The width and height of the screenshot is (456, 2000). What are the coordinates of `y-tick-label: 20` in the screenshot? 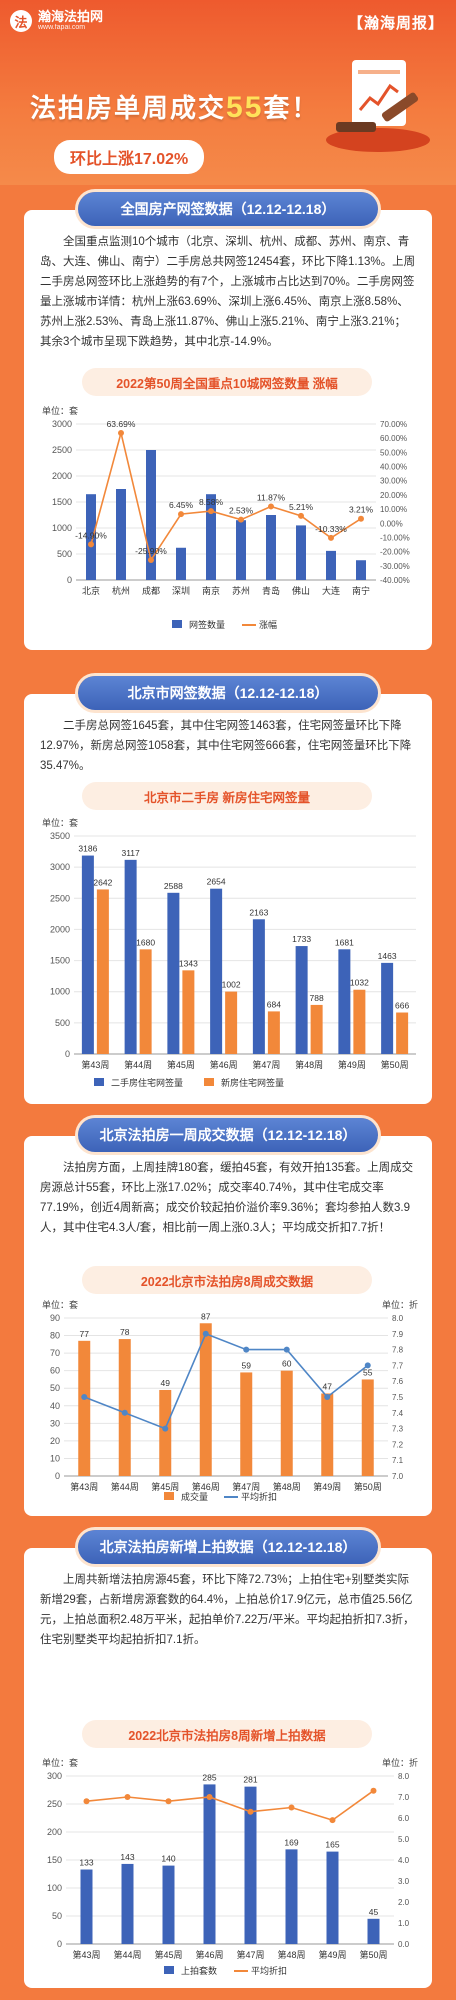 It's located at (55, 1441).